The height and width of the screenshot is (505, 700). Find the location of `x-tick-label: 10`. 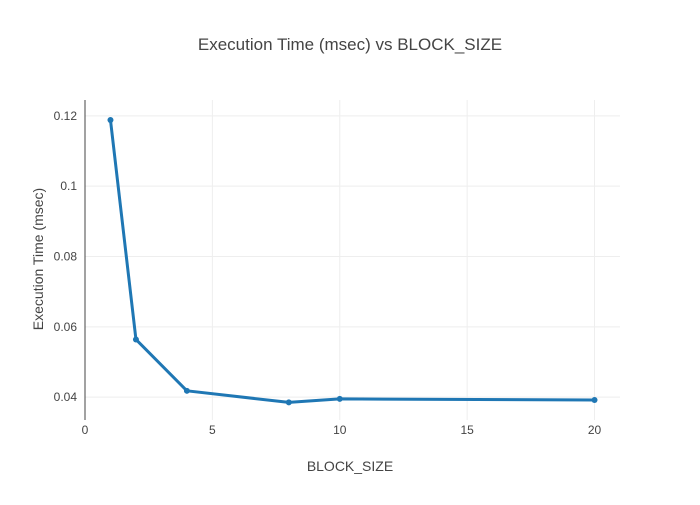

x-tick-label: 10 is located at coordinates (340, 430).